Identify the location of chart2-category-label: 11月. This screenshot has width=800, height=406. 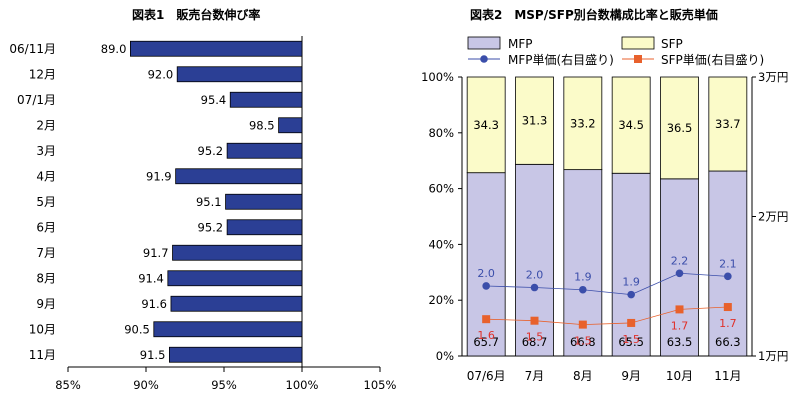
(727, 376).